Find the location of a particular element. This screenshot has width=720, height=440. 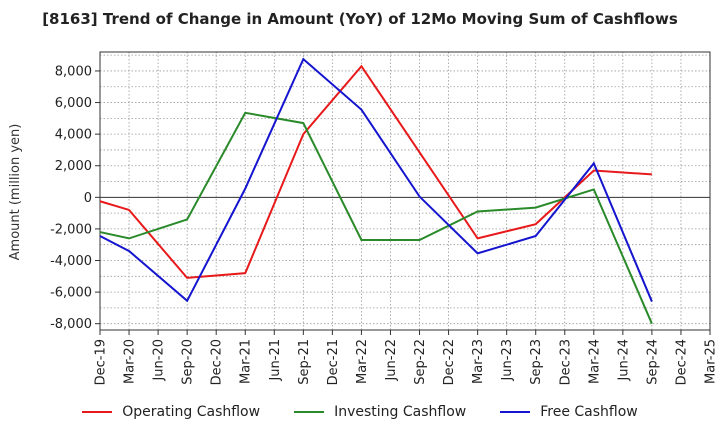

y-tick-label: -8,000 is located at coordinates (71, 324).